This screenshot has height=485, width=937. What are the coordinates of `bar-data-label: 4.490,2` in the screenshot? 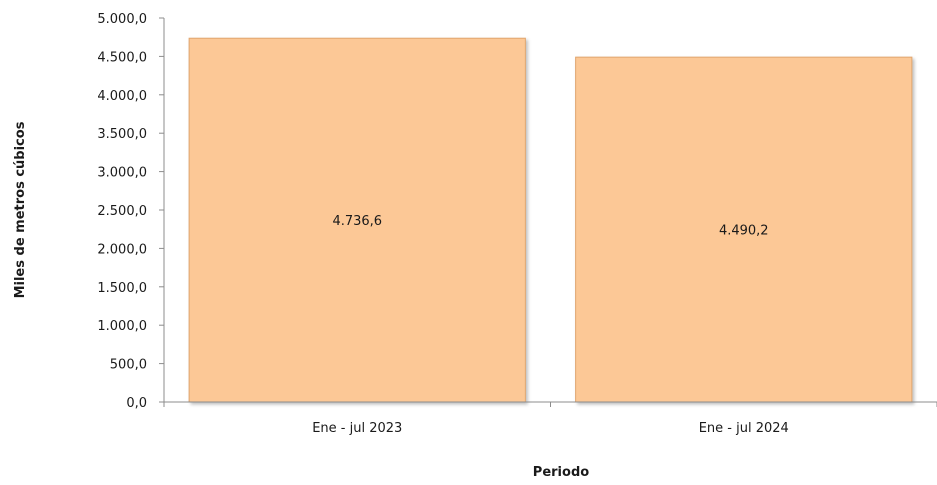 It's located at (744, 231).